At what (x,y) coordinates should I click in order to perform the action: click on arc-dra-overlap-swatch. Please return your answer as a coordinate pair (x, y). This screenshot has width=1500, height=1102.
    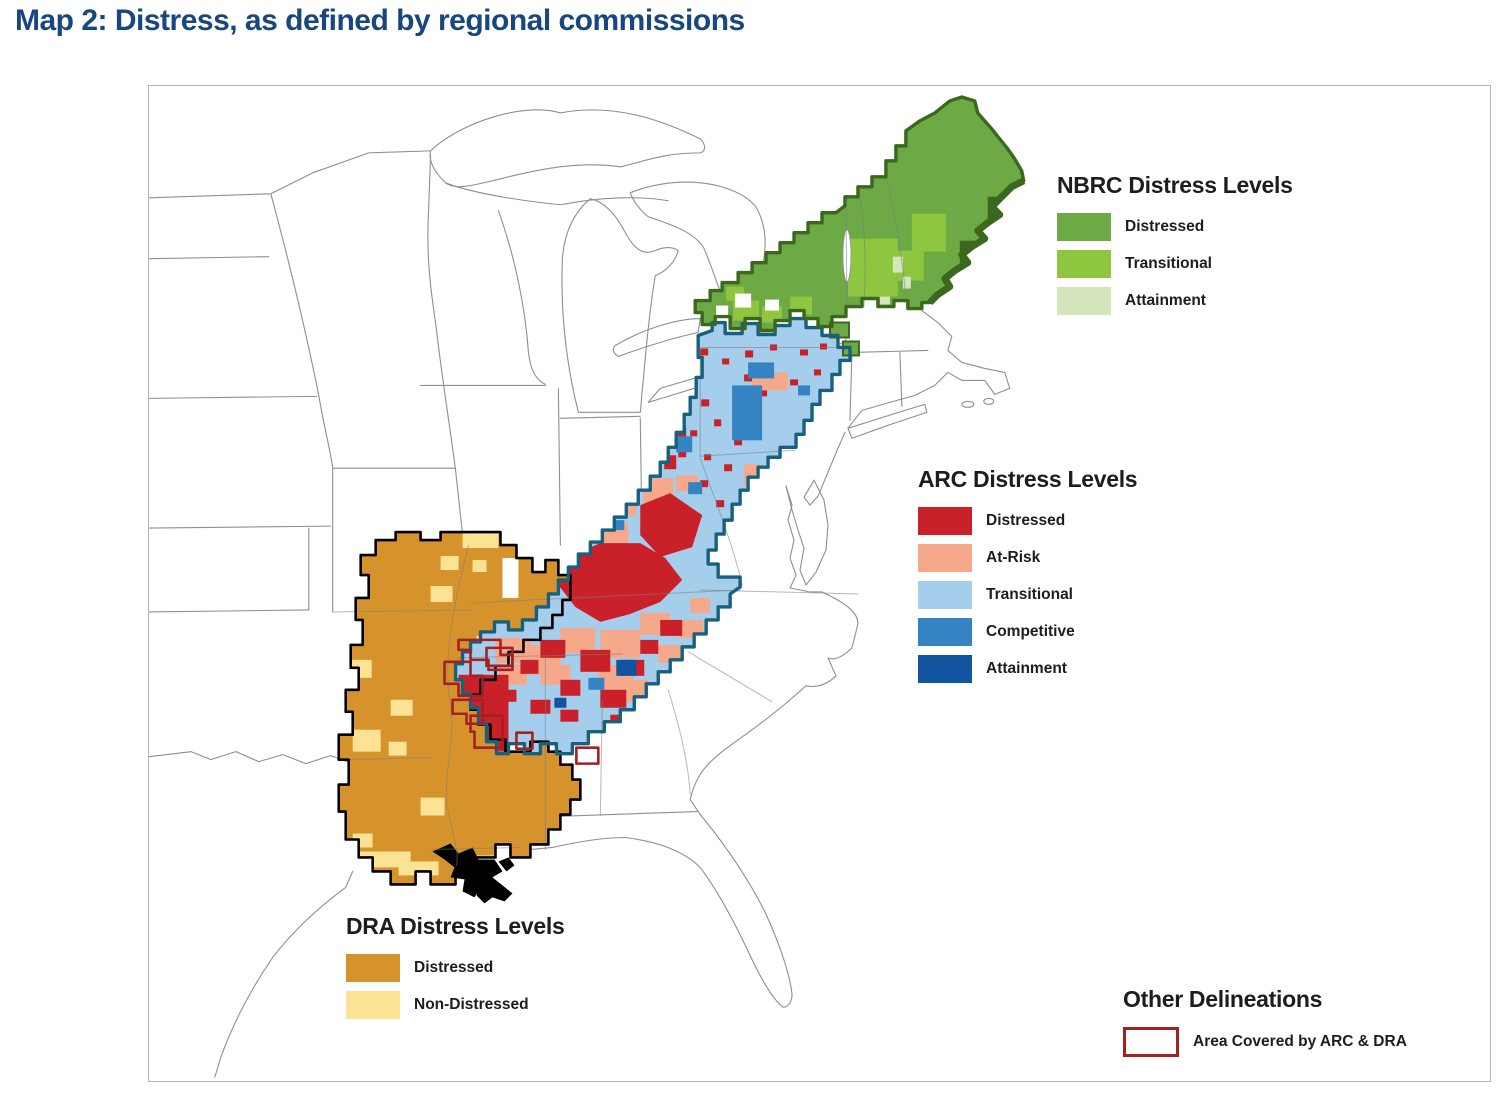
    Looking at the image, I should click on (1151, 1042).